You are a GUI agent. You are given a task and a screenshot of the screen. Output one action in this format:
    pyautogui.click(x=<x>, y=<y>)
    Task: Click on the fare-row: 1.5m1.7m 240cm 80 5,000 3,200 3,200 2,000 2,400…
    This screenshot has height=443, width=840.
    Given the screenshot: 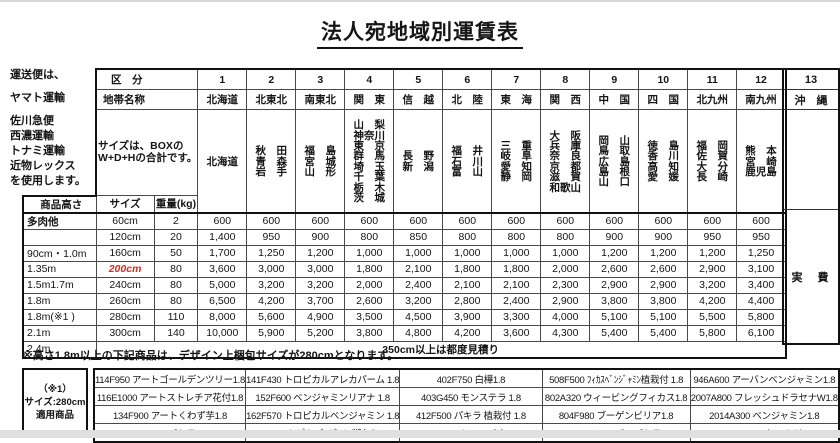 What is the action you would take?
    pyautogui.click(x=404, y=285)
    